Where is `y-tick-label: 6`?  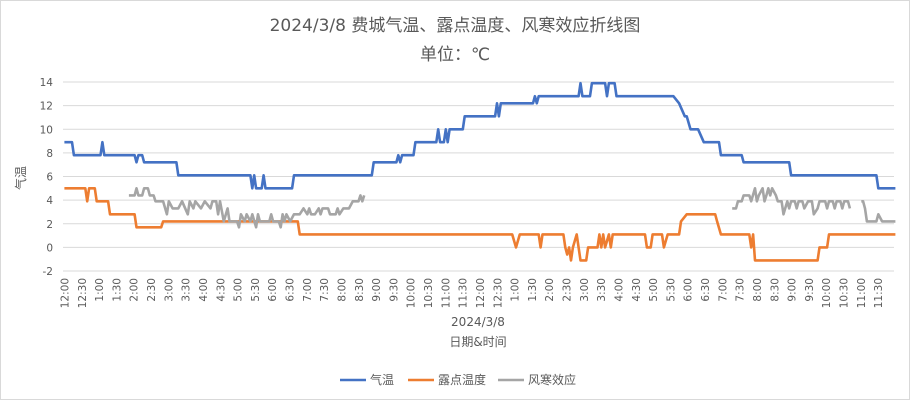 y-tick-label: 6 is located at coordinates (49, 178).